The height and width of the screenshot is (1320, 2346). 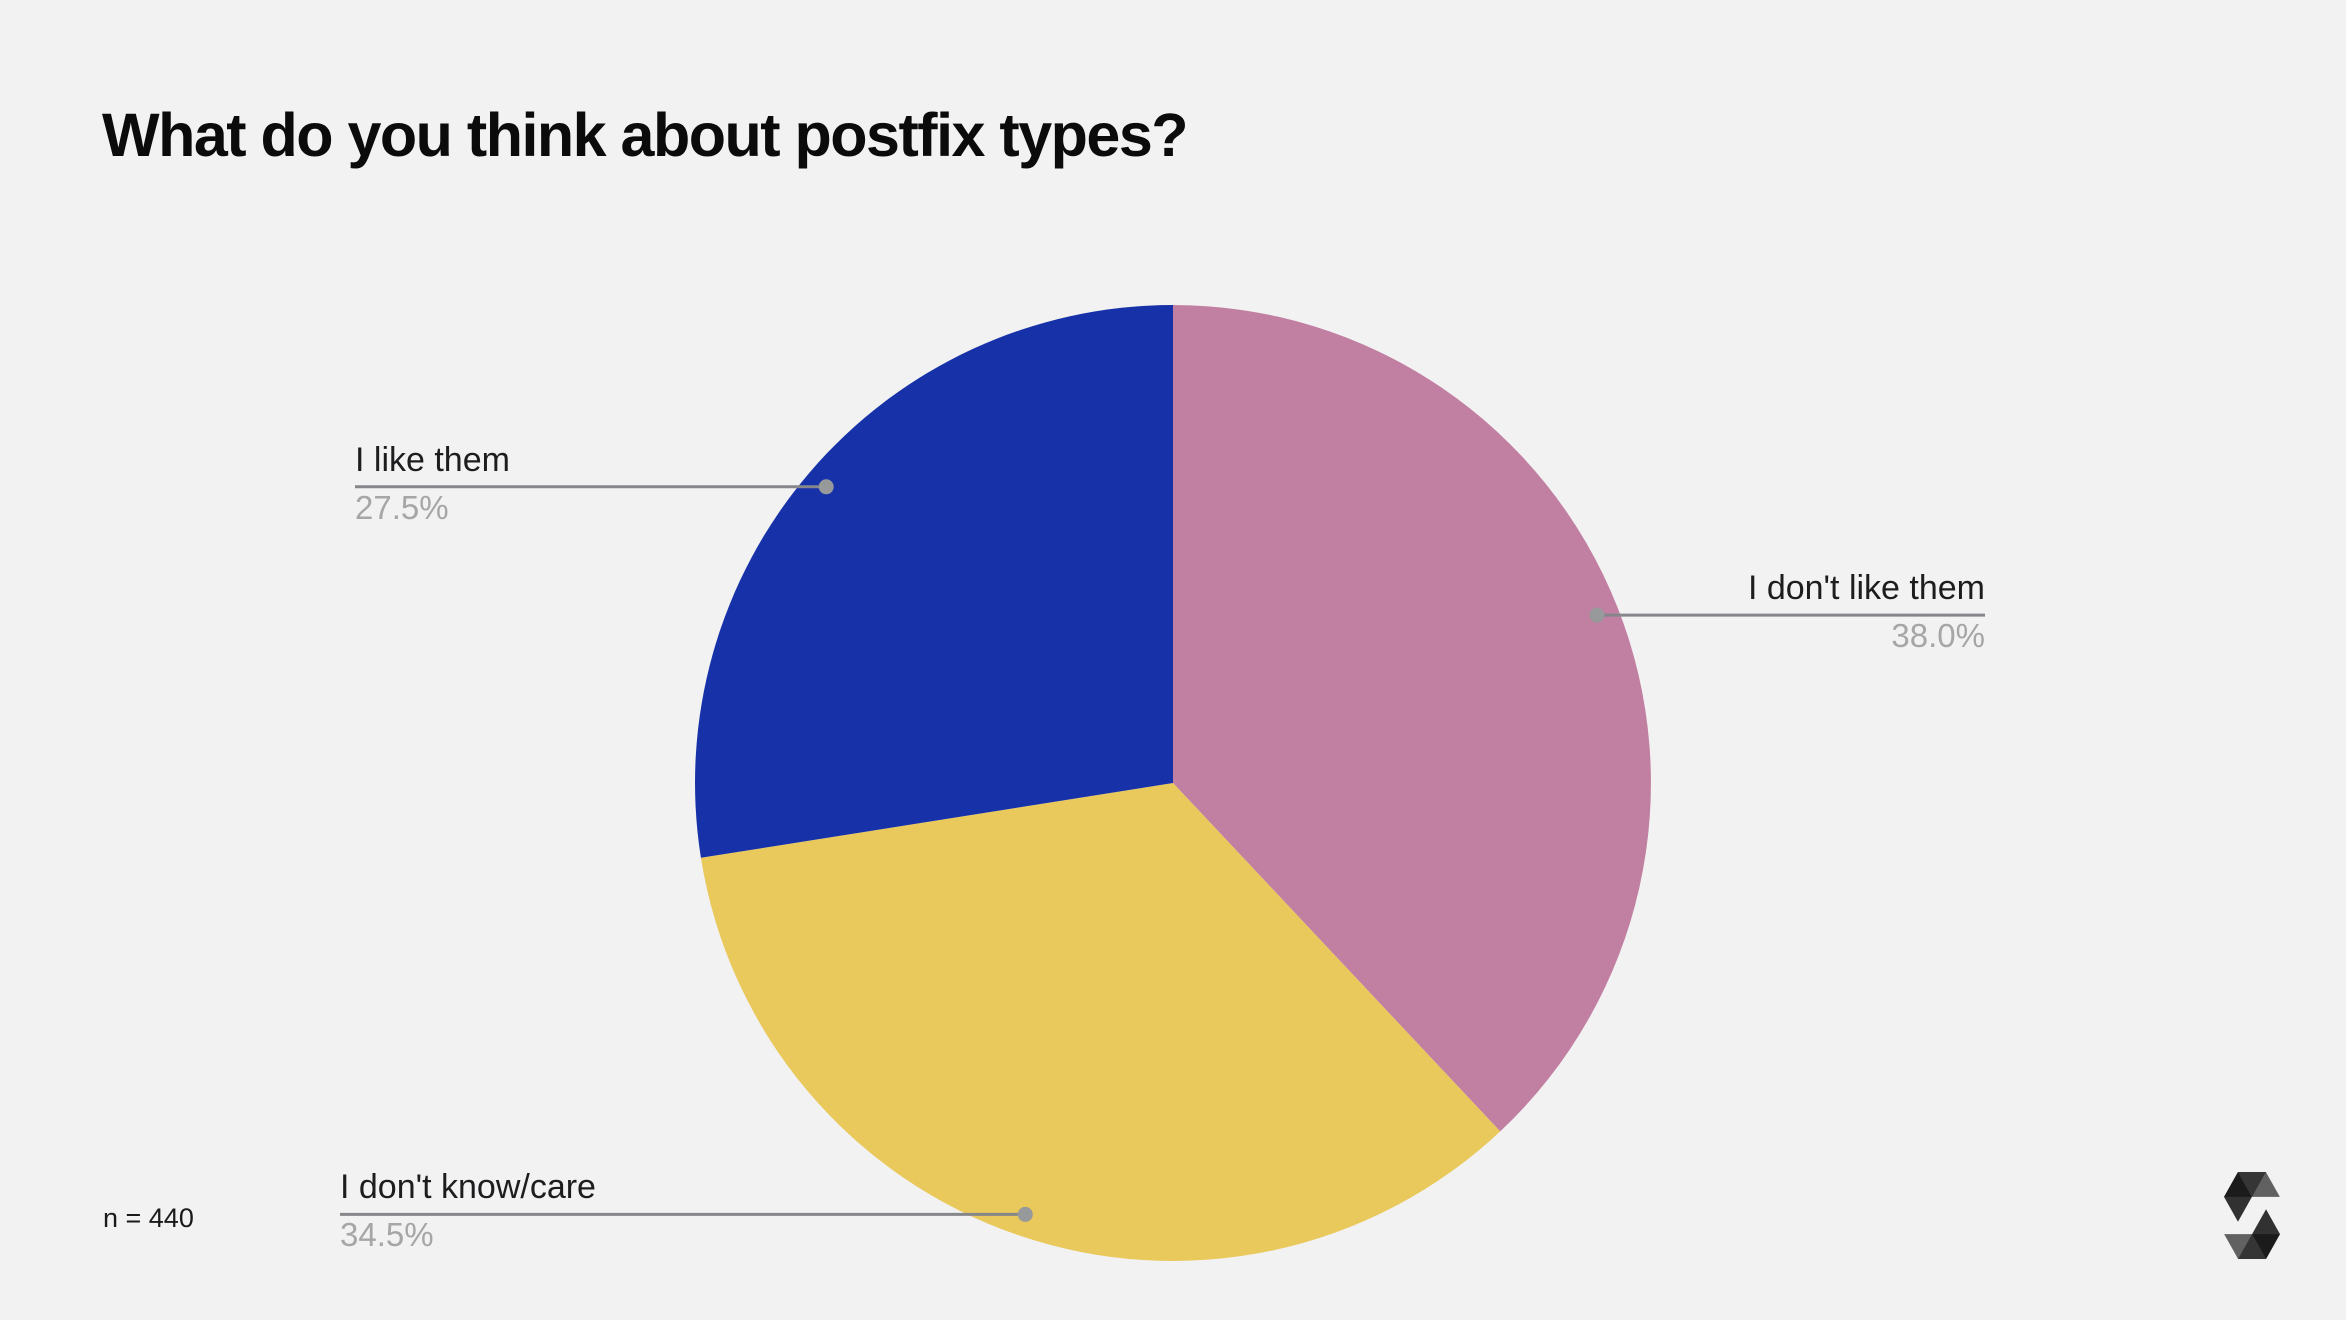 I want to click on slice-label-i-like-them: I like them, so click(x=432, y=459).